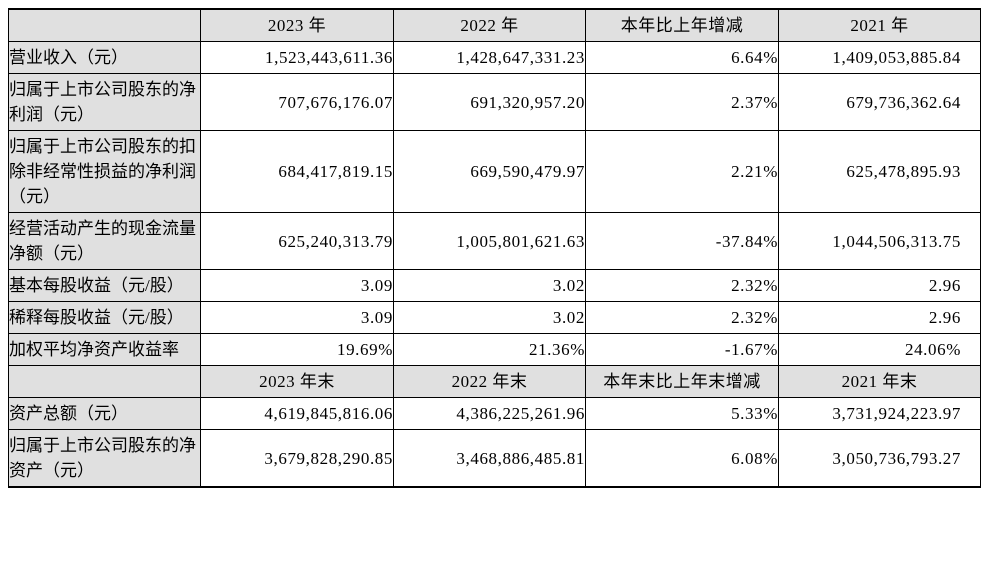 The height and width of the screenshot is (565, 987). I want to click on header-cell-2023: 2023 年, so click(297, 25).